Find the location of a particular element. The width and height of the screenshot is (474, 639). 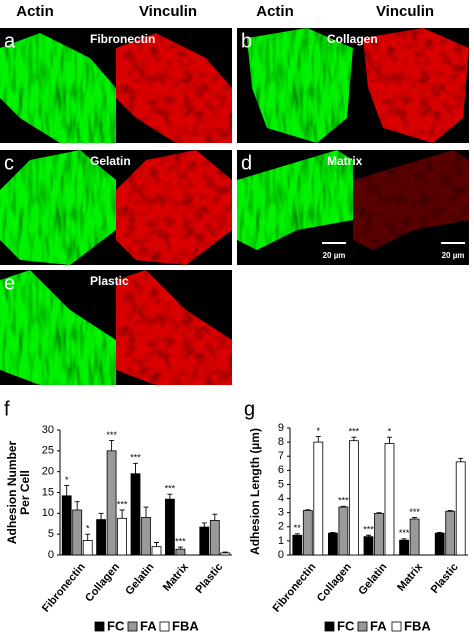

micrograph-panel: a Fibronectin is located at coordinates (116, 85).